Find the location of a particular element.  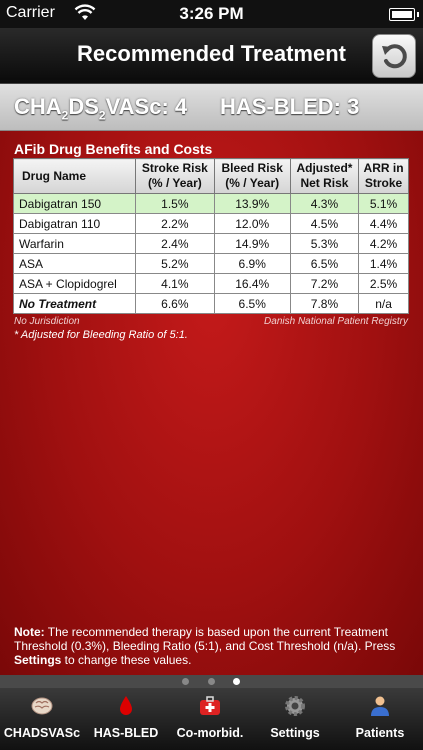

table-row: Warfarin 2.4% 14.9% 5.3% 4.2% is located at coordinates (210, 243).